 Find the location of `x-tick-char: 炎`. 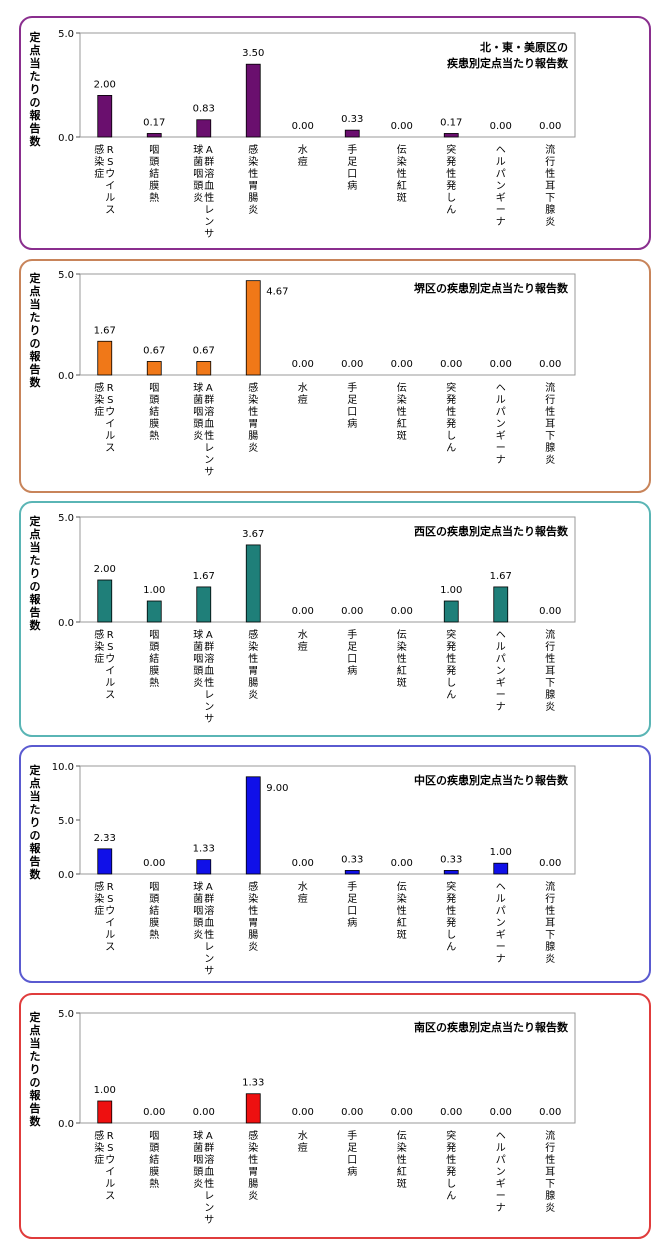

x-tick-char: 炎 is located at coordinates (198, 436).